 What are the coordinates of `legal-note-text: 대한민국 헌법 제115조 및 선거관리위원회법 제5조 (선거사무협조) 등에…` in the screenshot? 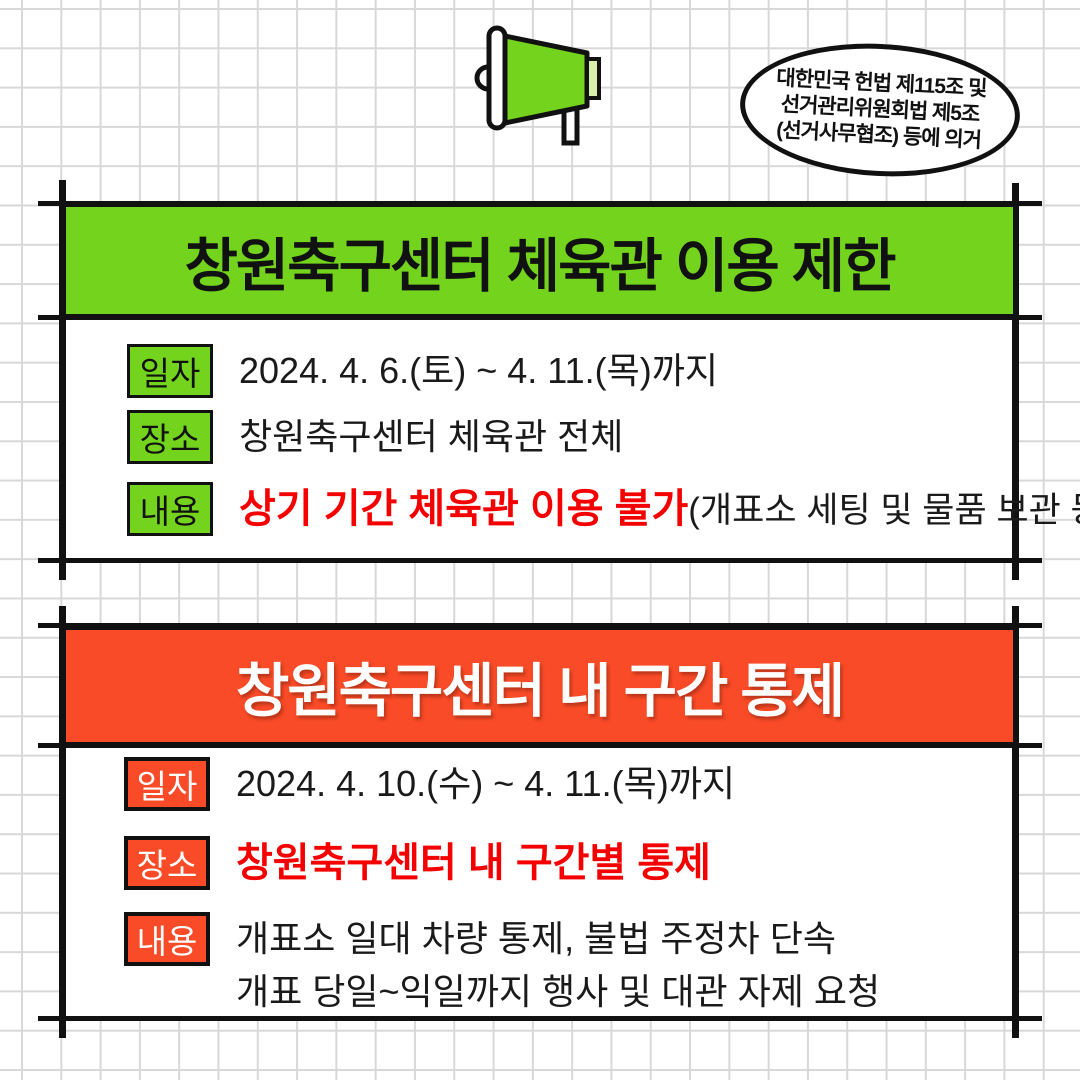 It's located at (880, 110).